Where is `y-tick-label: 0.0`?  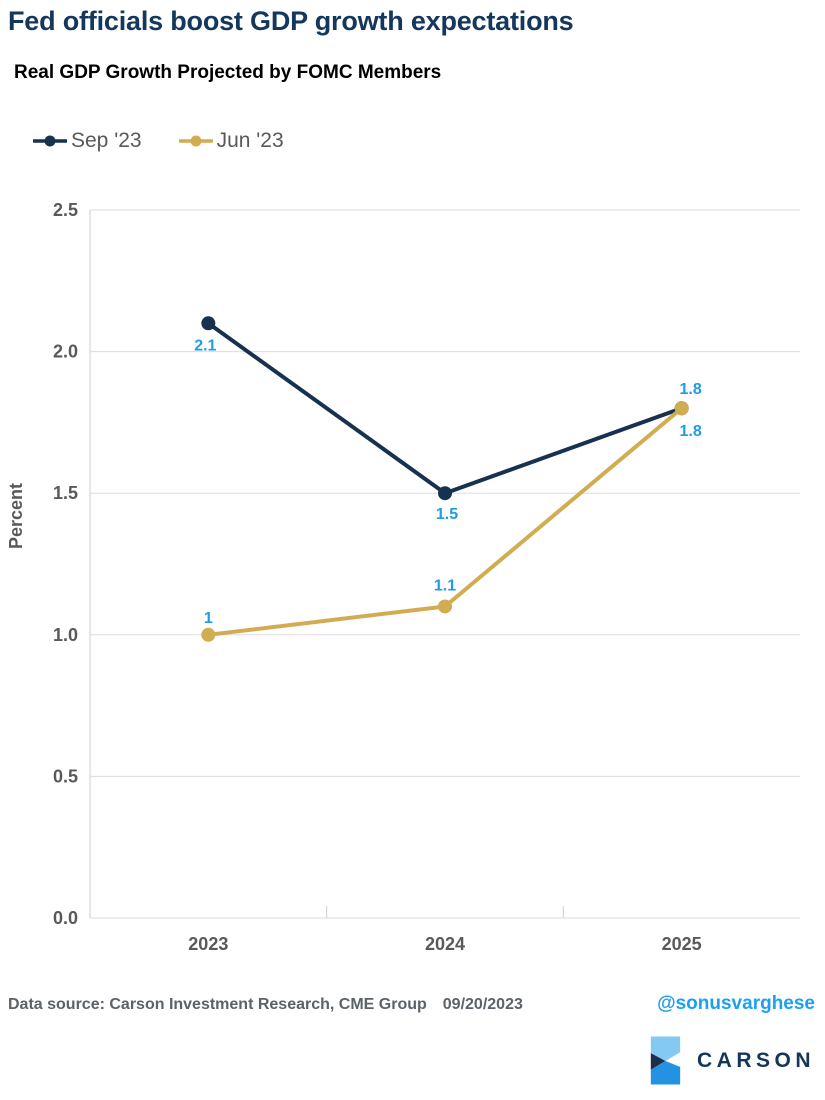
y-tick-label: 0.0 is located at coordinates (65, 918).